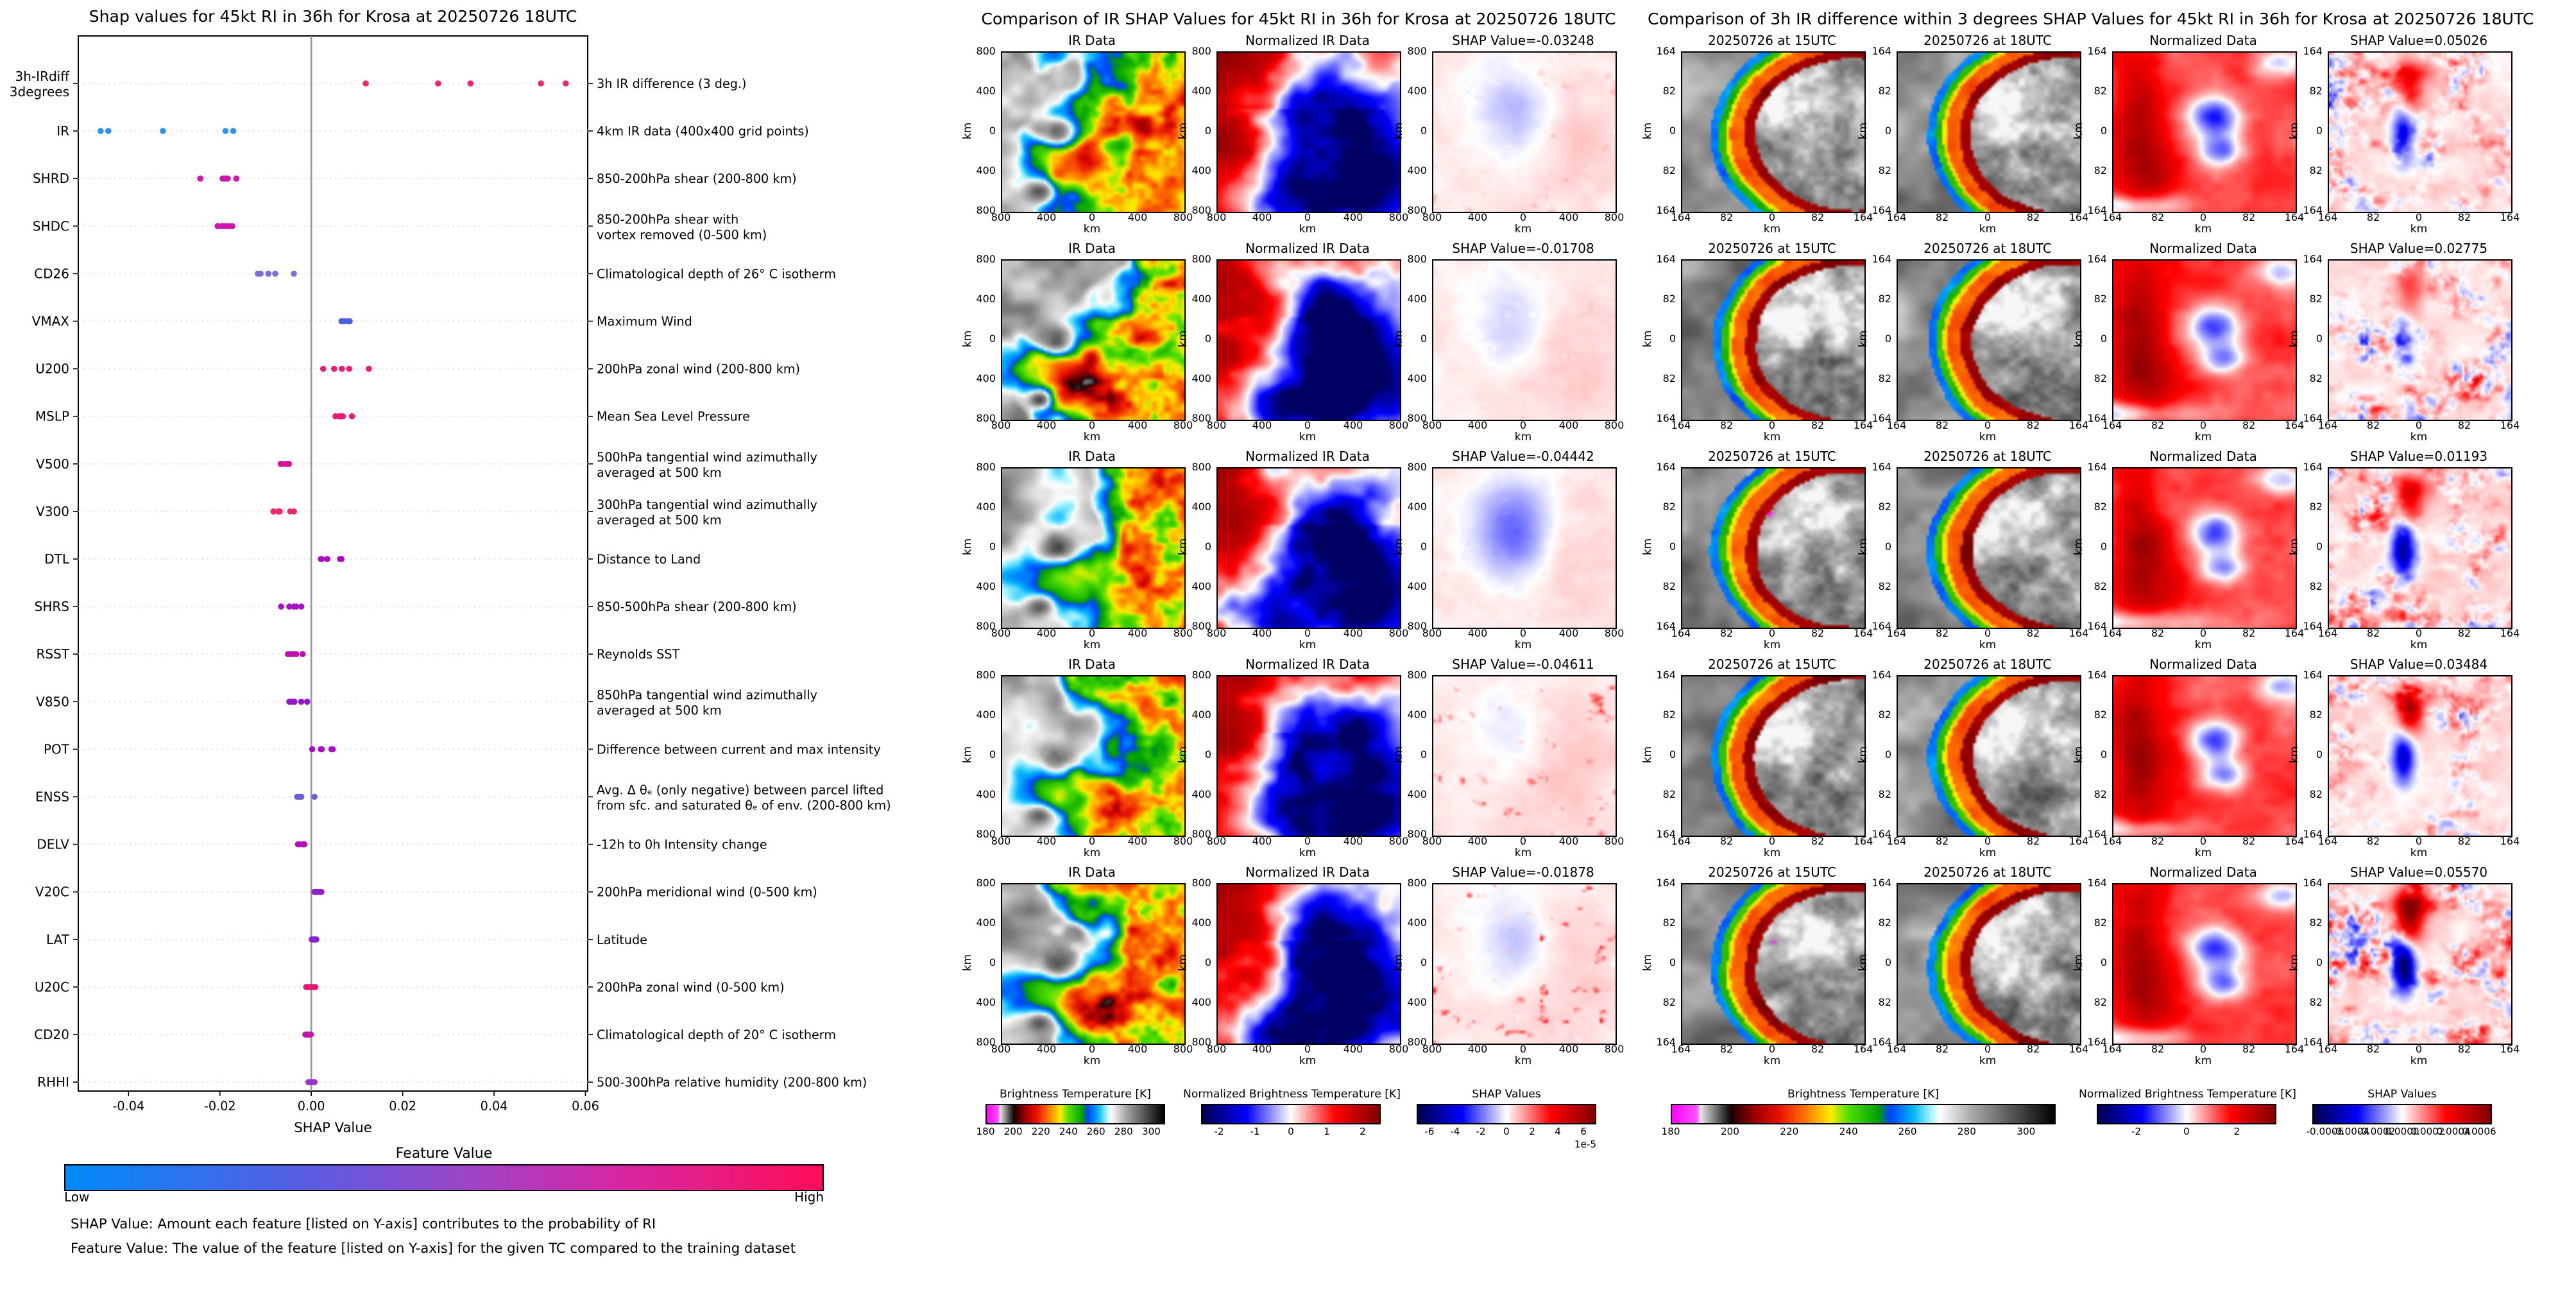 This screenshot has height=1290, width=2576. I want to click on colorbar-title: SHAP Values, so click(1506, 1094).